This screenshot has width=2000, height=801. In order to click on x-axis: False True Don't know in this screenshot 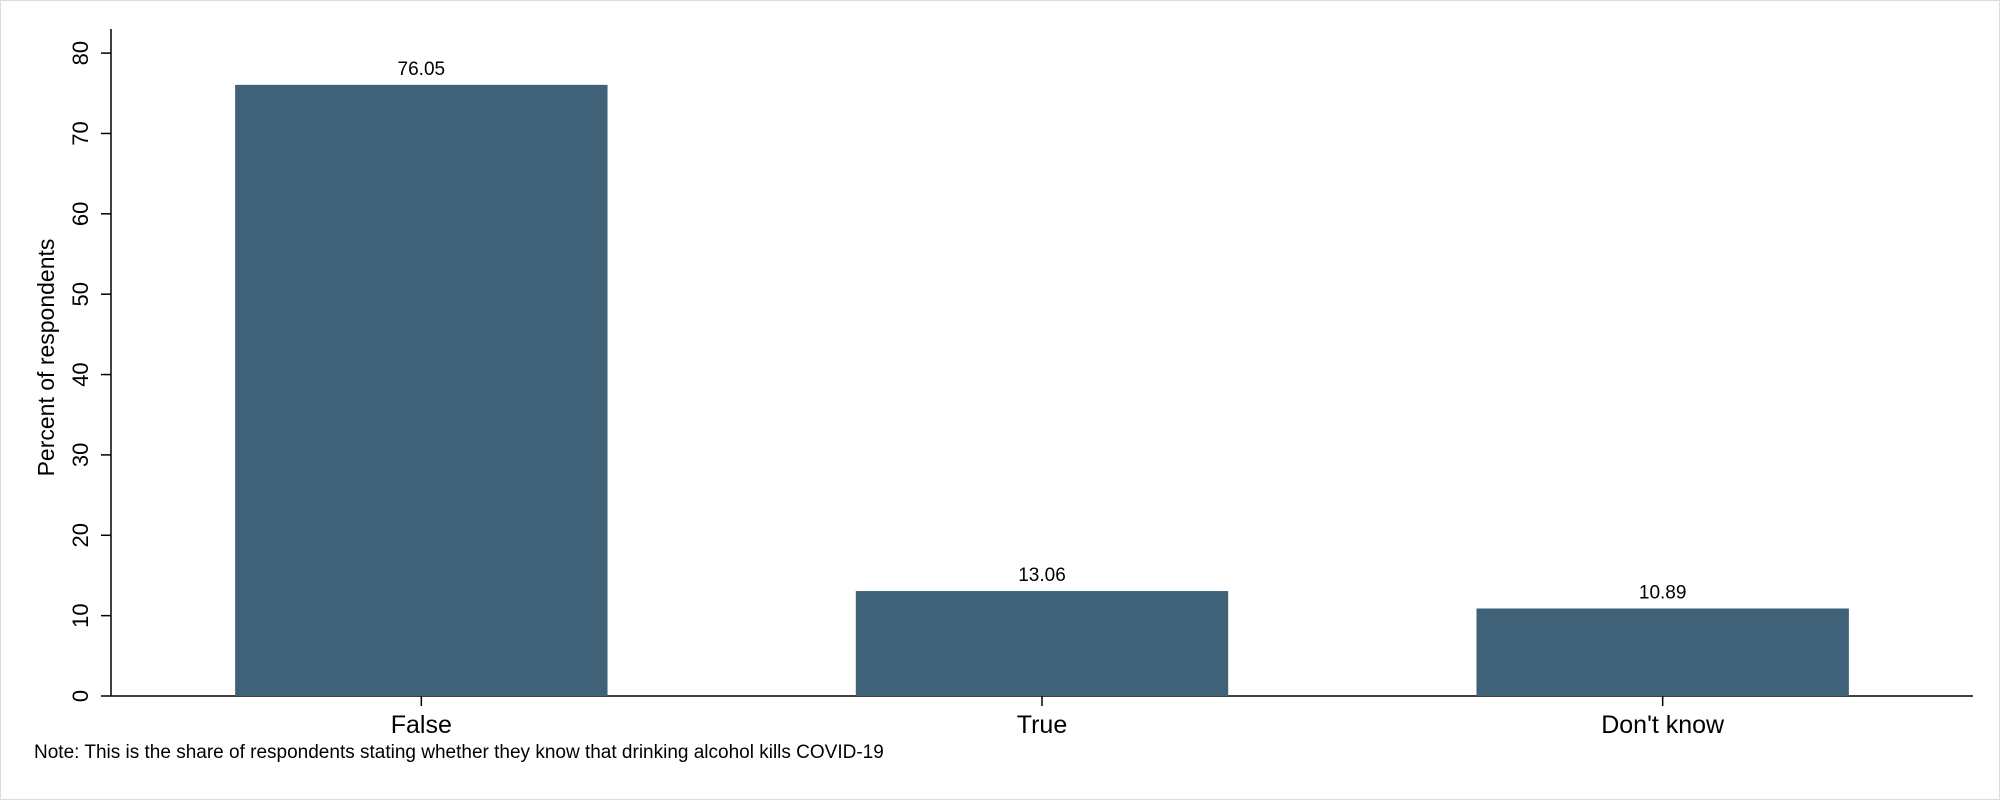, I will do `click(1042, 717)`.